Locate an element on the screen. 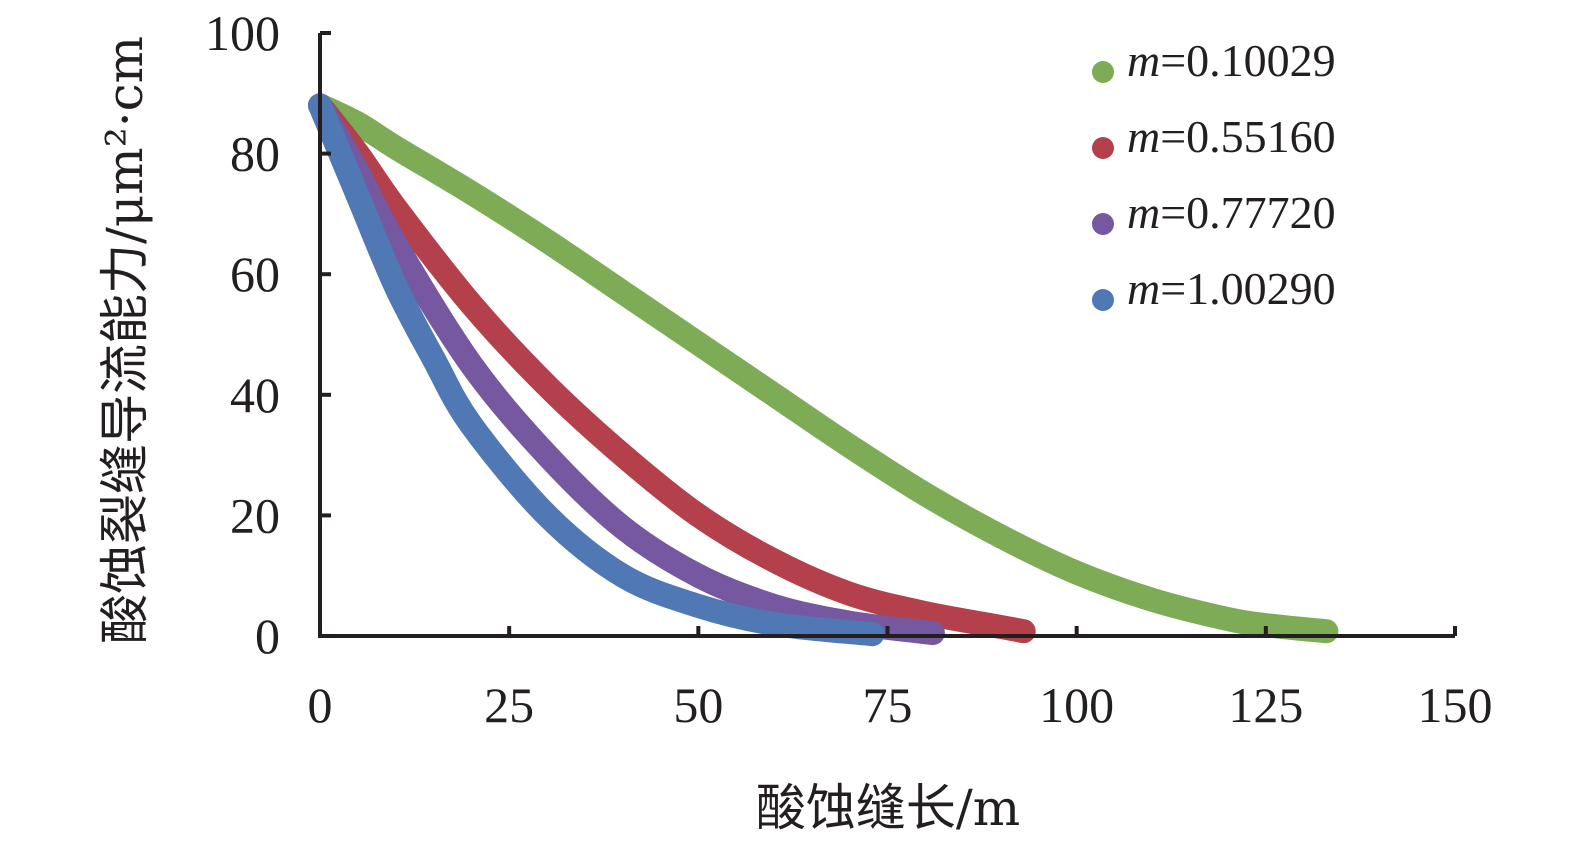 The image size is (1575, 848). x-tick-label: 125 is located at coordinates (1265, 705).